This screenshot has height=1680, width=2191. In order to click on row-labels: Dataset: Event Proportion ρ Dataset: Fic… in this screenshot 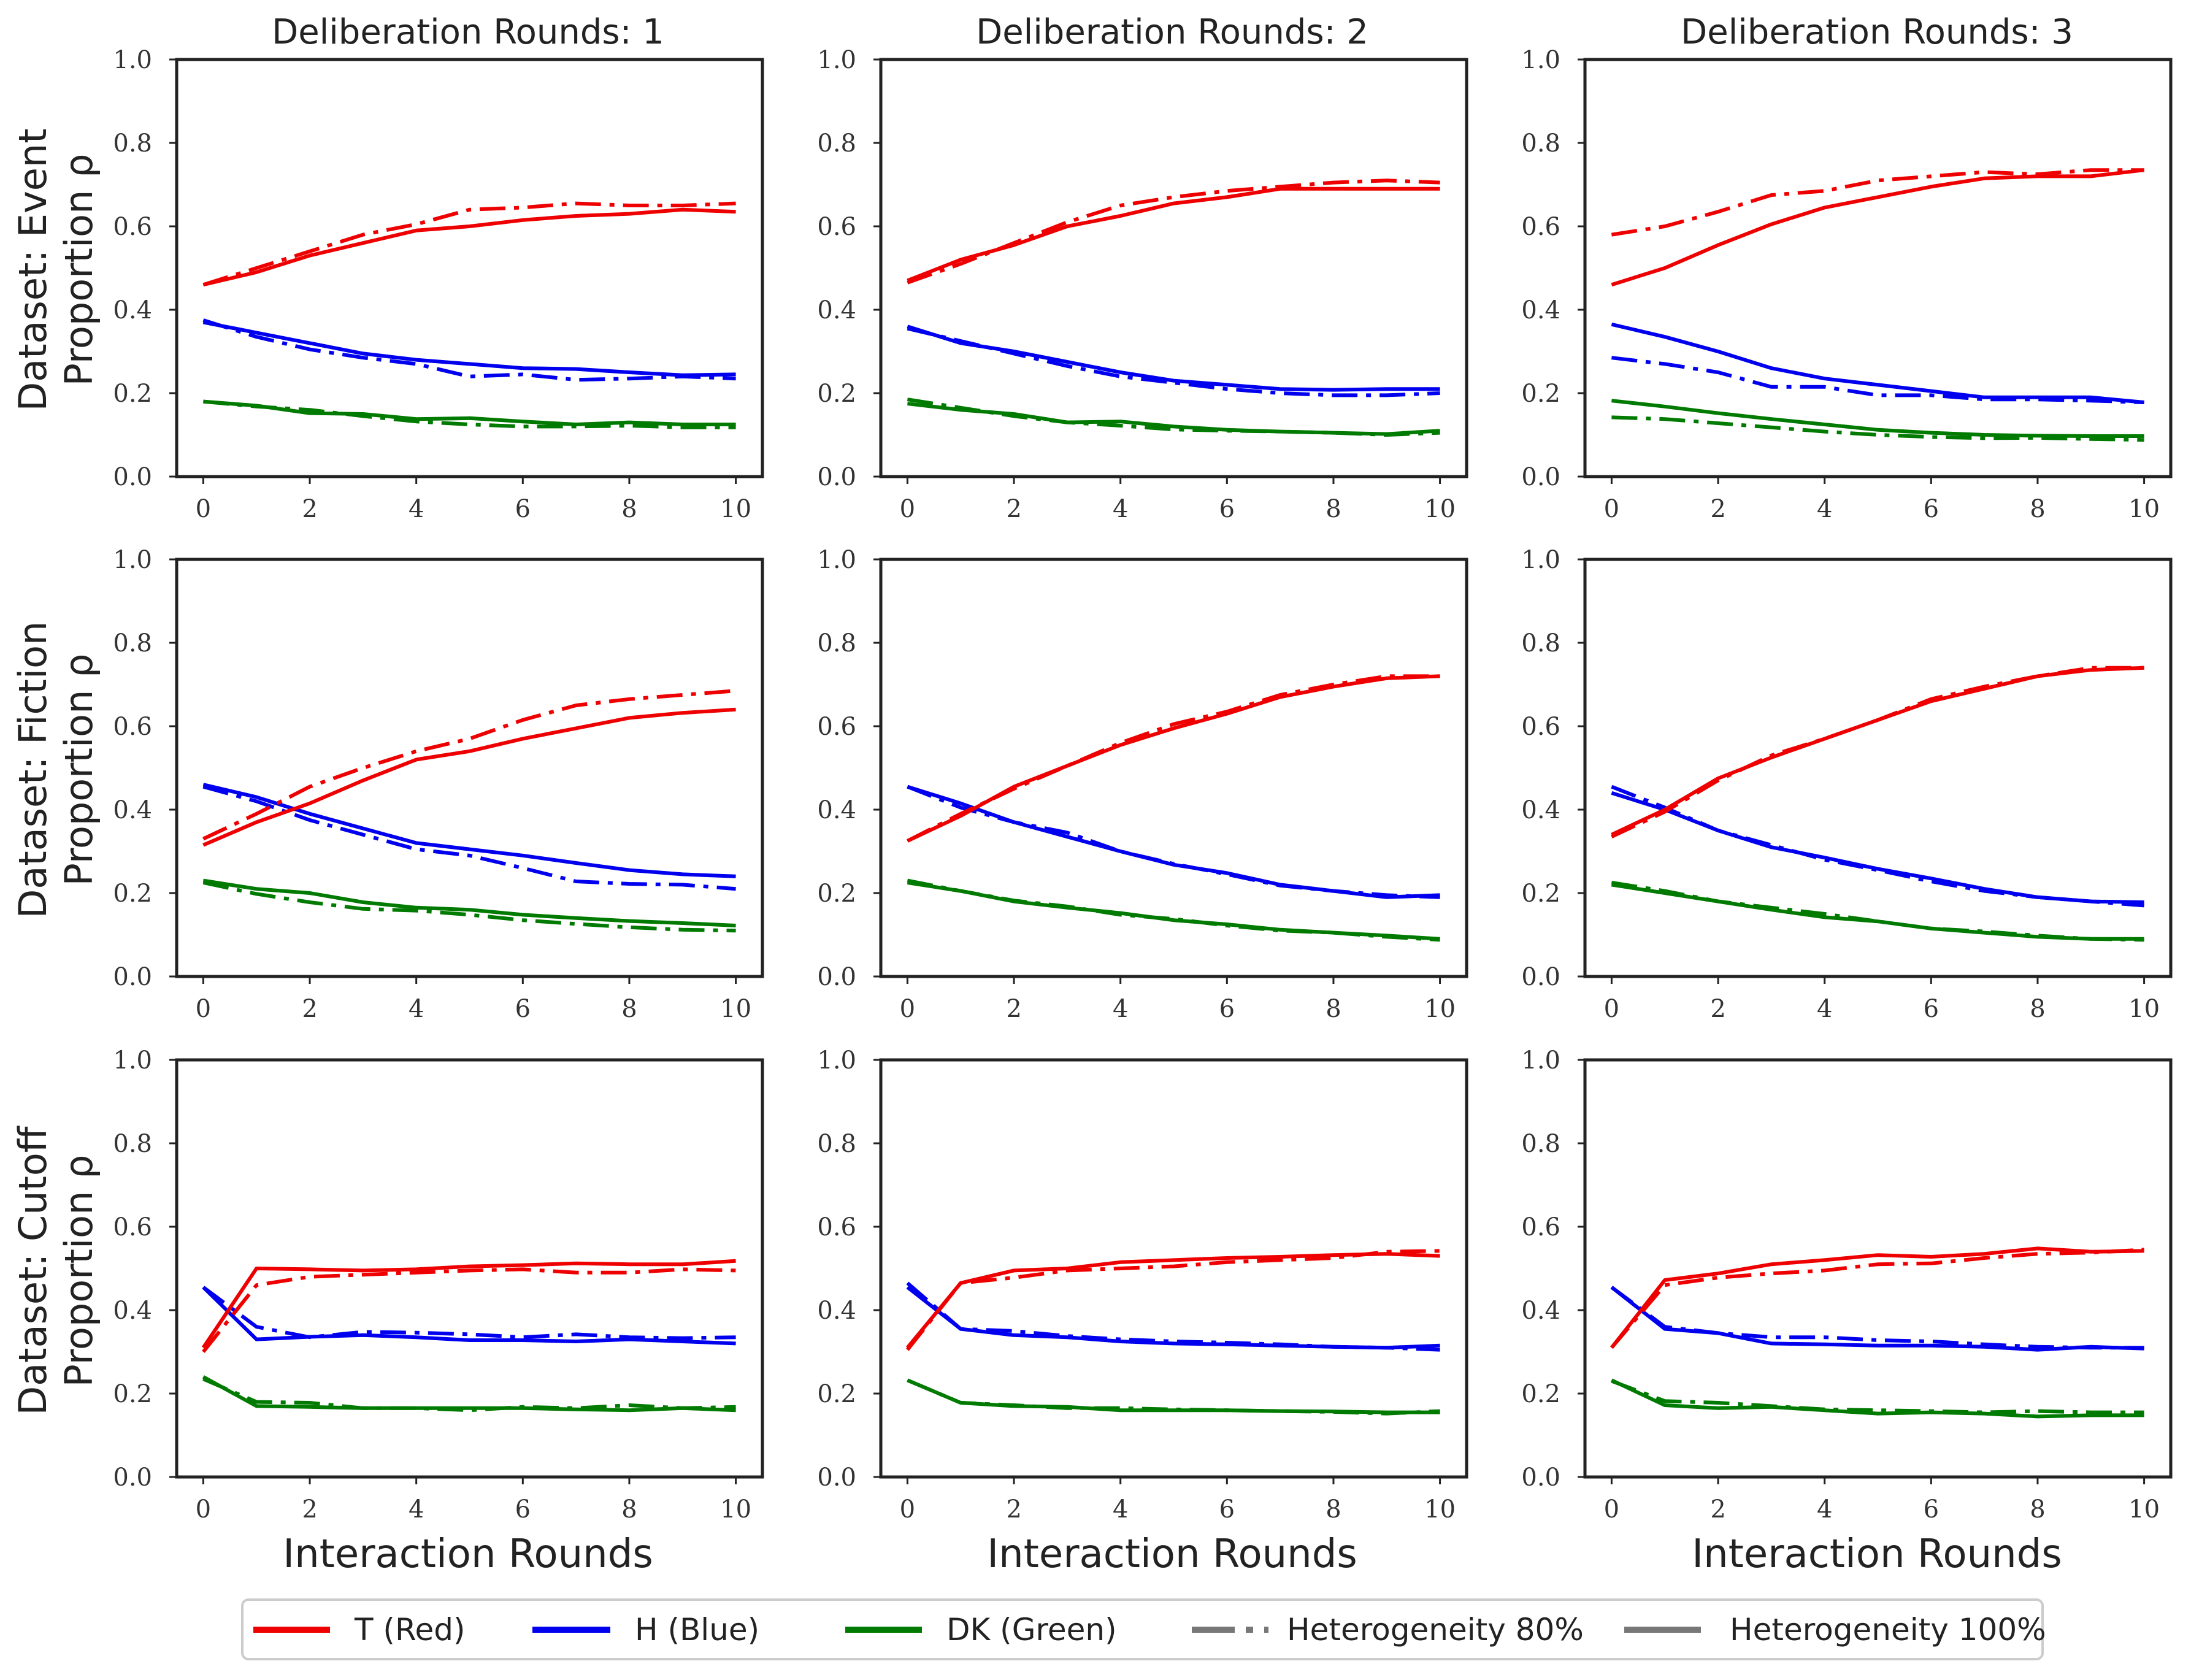, I will do `click(55, 771)`.